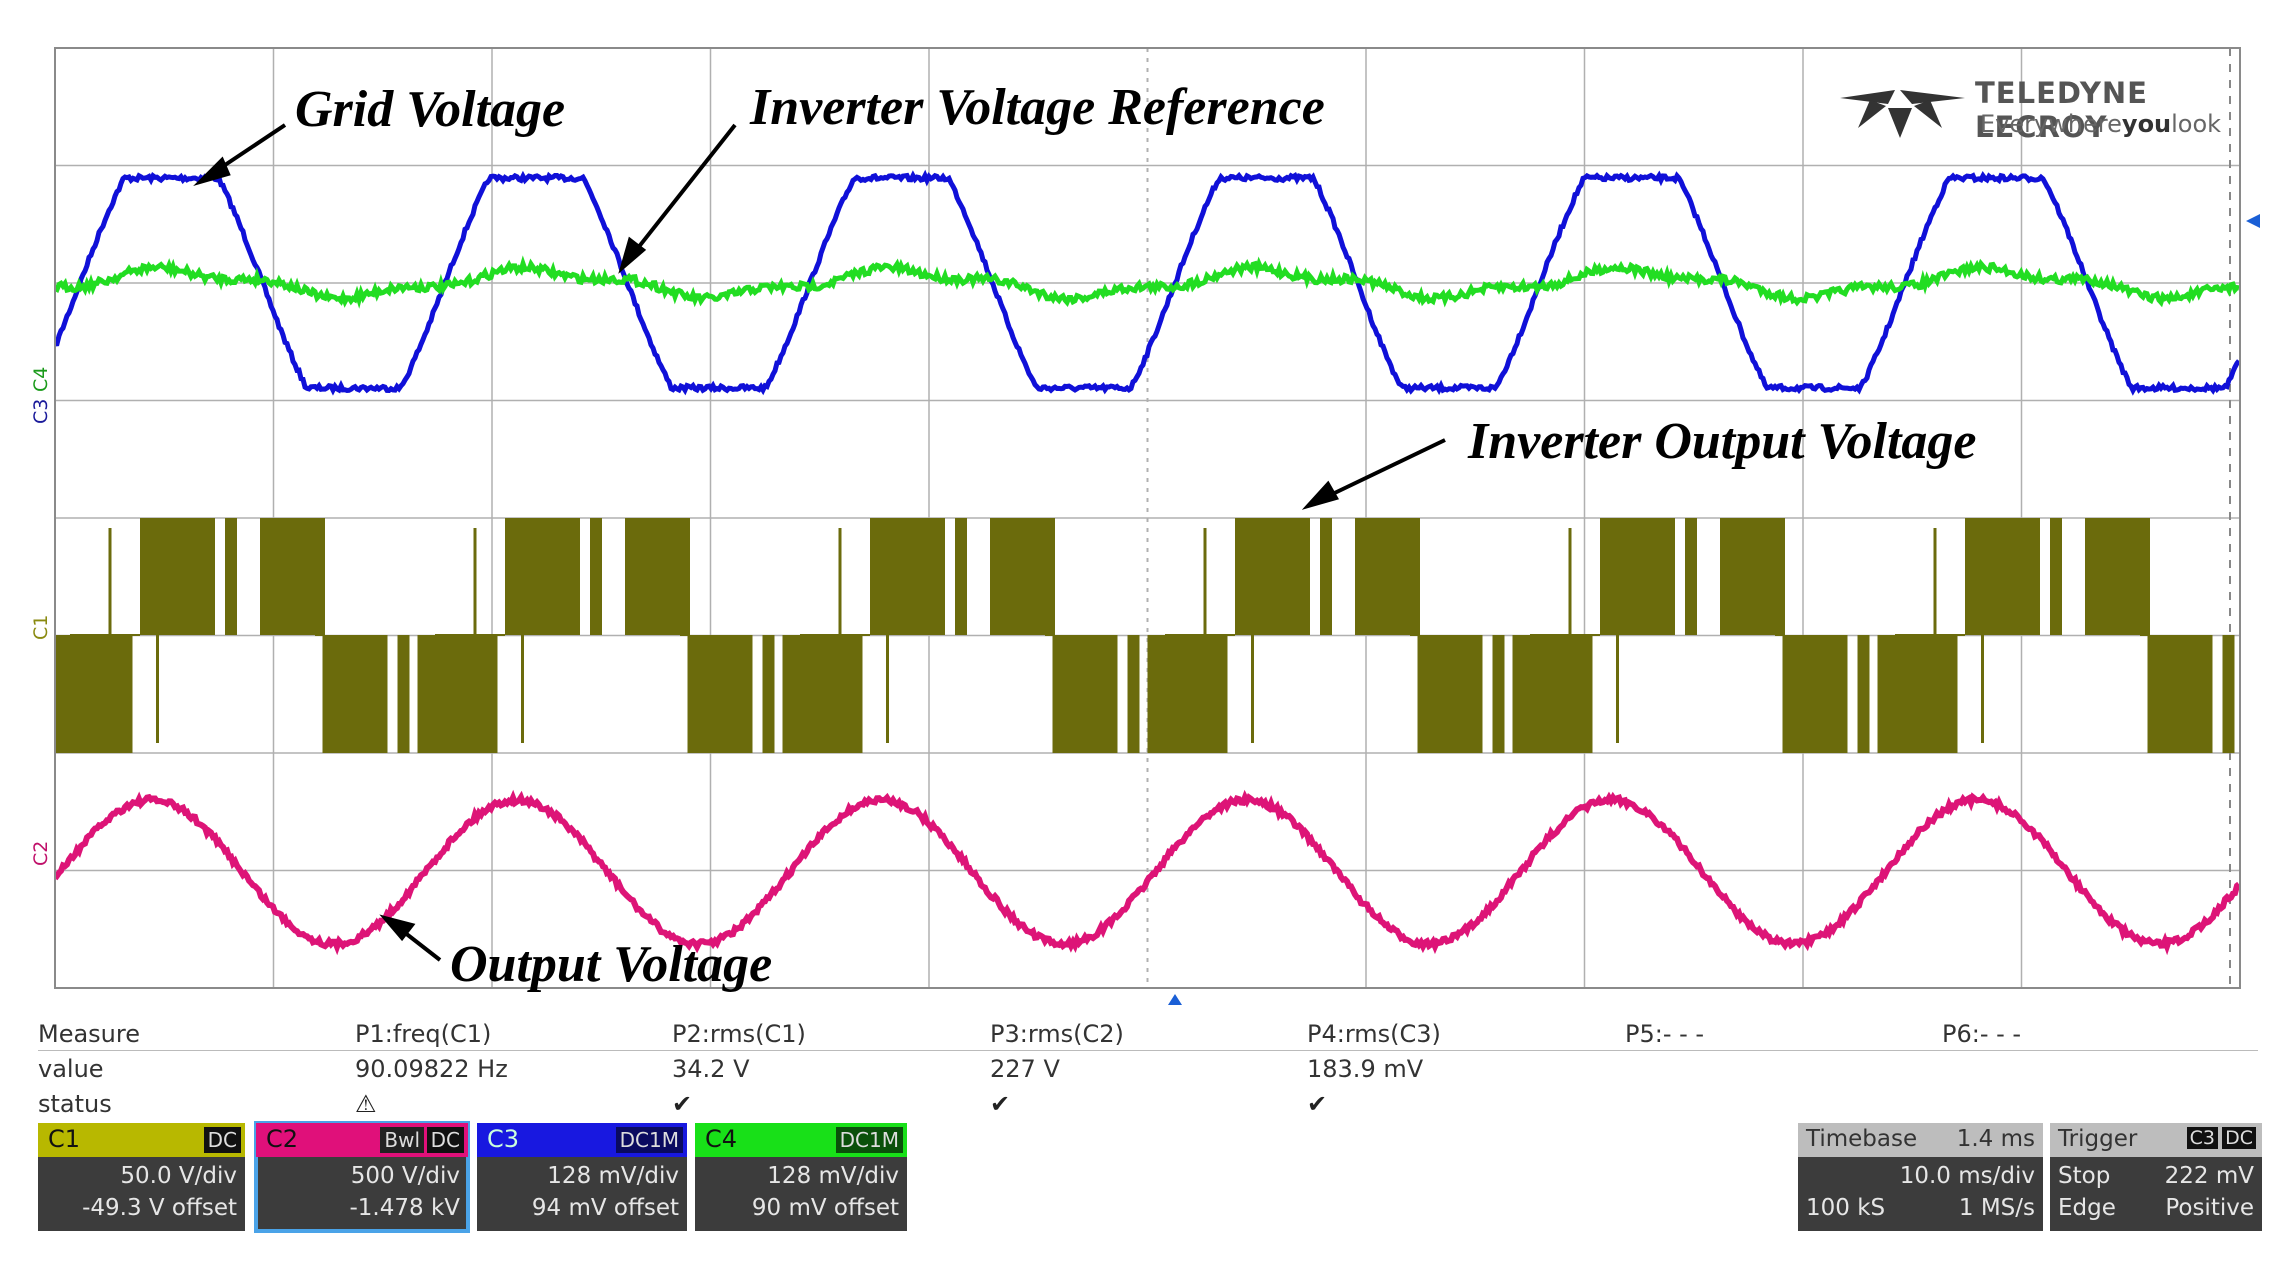 This screenshot has width=2291, height=1271. What do you see at coordinates (721, 1139) in the screenshot?
I see `channel-c4-label: C4` at bounding box center [721, 1139].